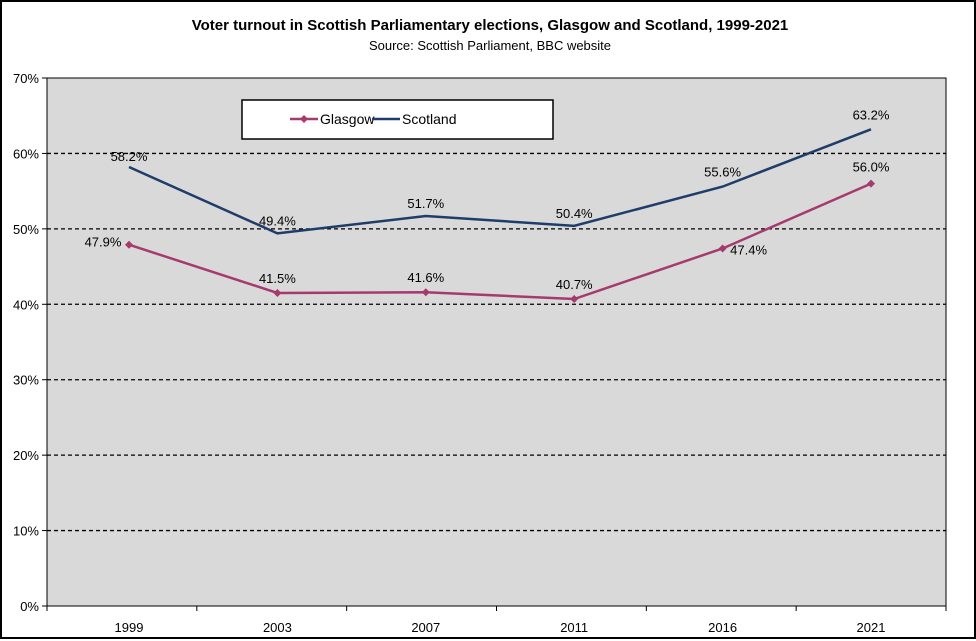  Describe the element at coordinates (574, 627) in the screenshot. I see `x-tick-label: 2011` at that location.